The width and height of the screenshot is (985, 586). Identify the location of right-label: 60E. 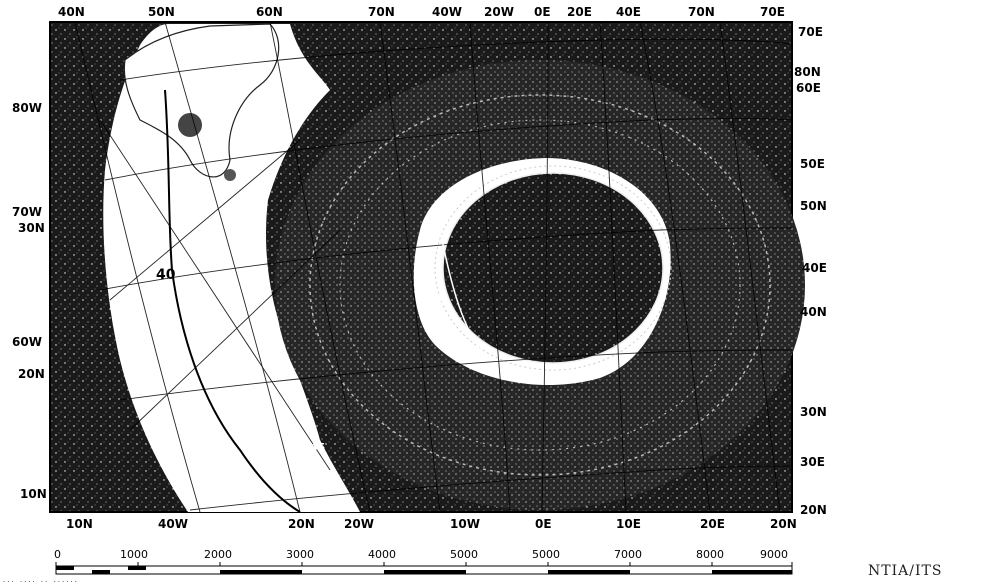
(808, 88).